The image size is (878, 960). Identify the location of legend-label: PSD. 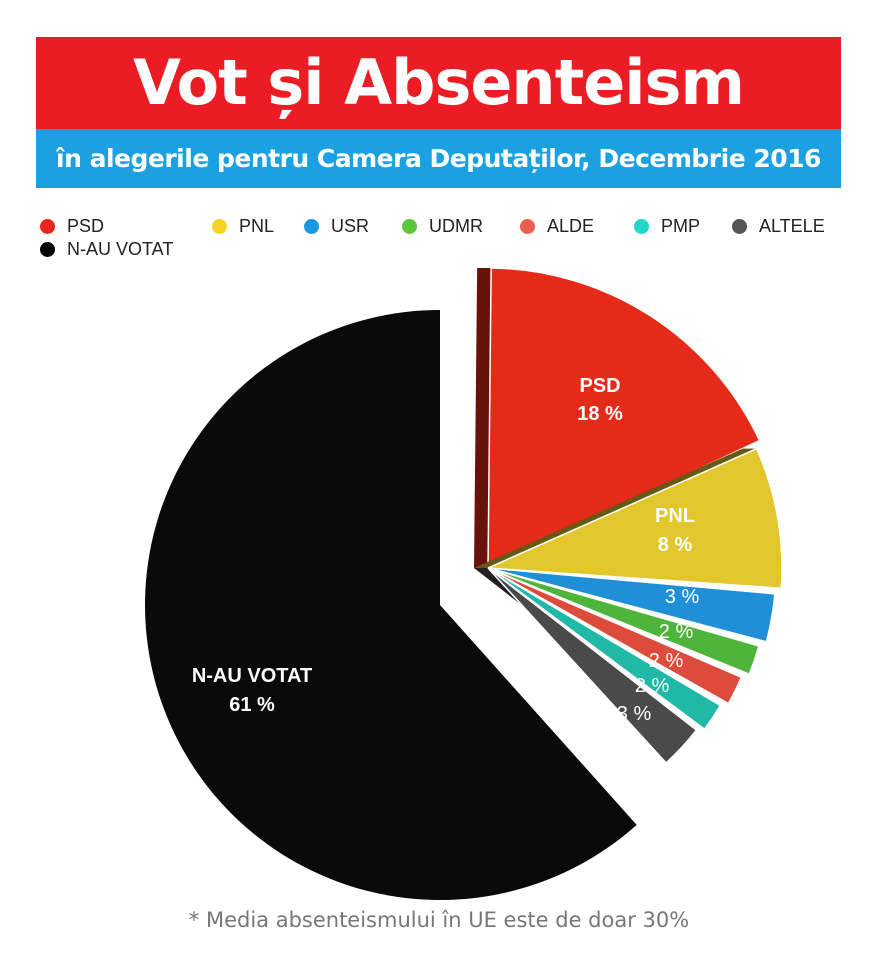
(86, 226).